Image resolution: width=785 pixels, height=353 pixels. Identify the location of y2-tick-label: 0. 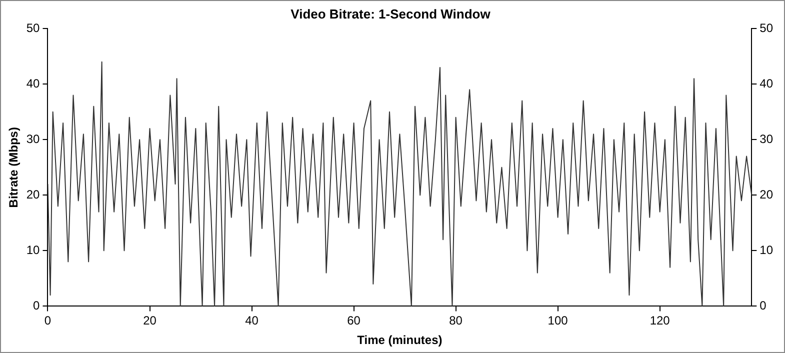
(763, 305).